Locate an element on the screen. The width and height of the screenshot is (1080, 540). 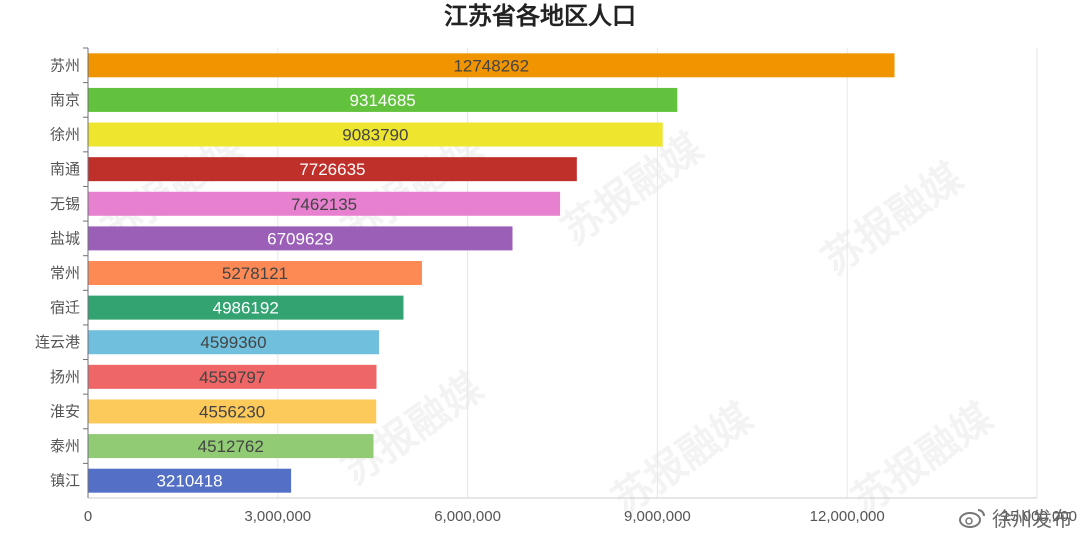
bar-value-label: 4599360 is located at coordinates (233, 342).